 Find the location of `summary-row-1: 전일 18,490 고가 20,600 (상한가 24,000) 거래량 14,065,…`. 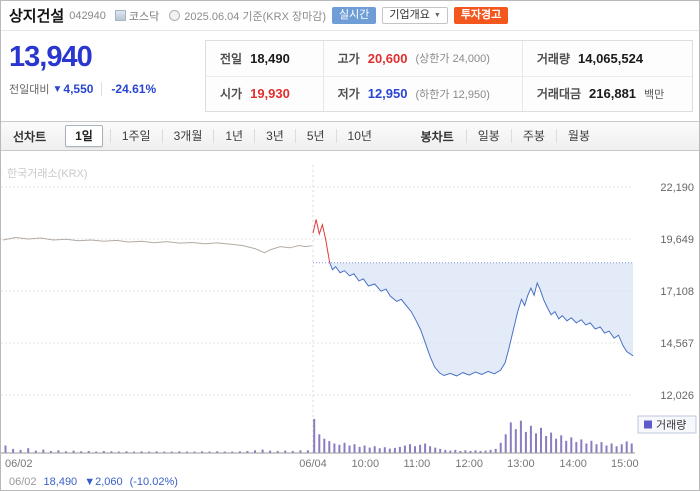

summary-row-1: 전일 18,490 고가 20,600 (상한가 24,000) 거래량 14,065,… is located at coordinates (449, 58).